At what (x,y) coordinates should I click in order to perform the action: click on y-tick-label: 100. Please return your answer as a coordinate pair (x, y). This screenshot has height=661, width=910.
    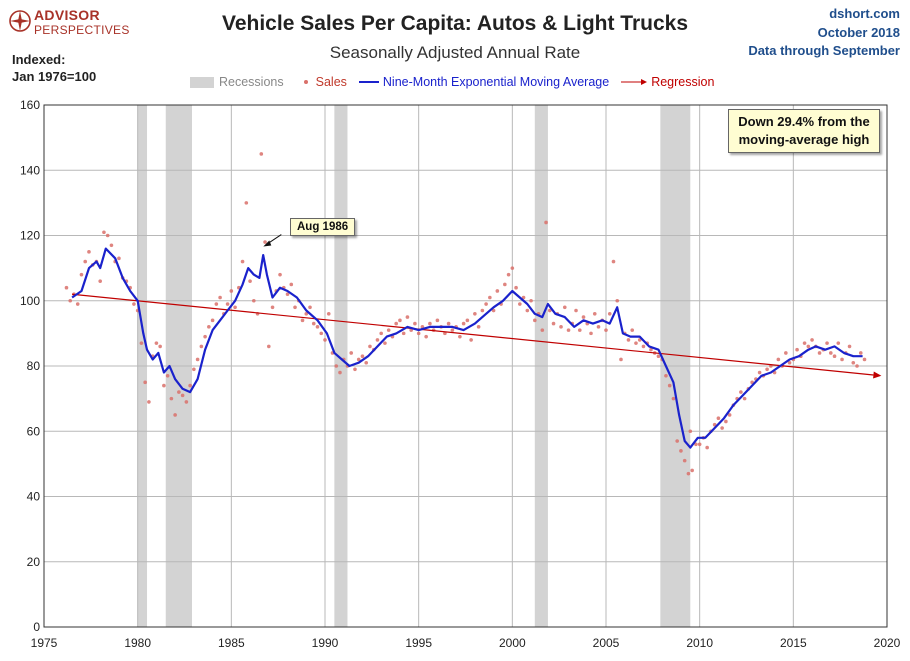
    Looking at the image, I should click on (30, 301).